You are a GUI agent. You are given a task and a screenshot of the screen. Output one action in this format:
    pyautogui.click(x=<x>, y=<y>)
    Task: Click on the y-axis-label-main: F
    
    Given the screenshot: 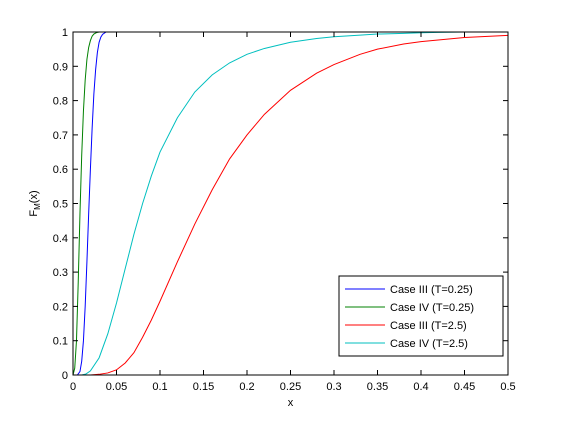 What is the action you would take?
    pyautogui.click(x=34, y=213)
    